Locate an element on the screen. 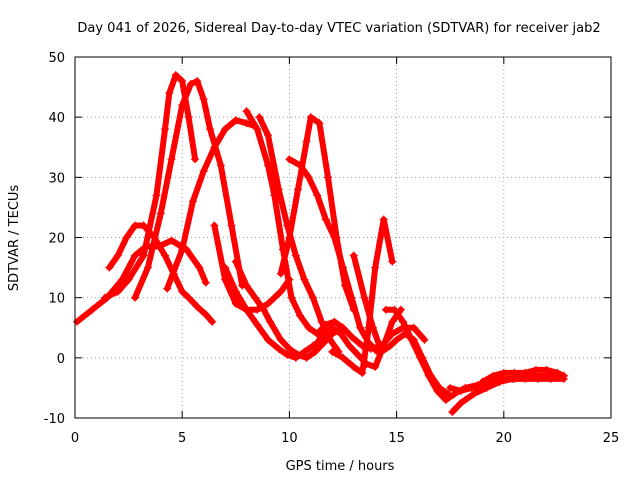 The width and height of the screenshot is (640, 480). track-15-line is located at coordinates (362, 296).